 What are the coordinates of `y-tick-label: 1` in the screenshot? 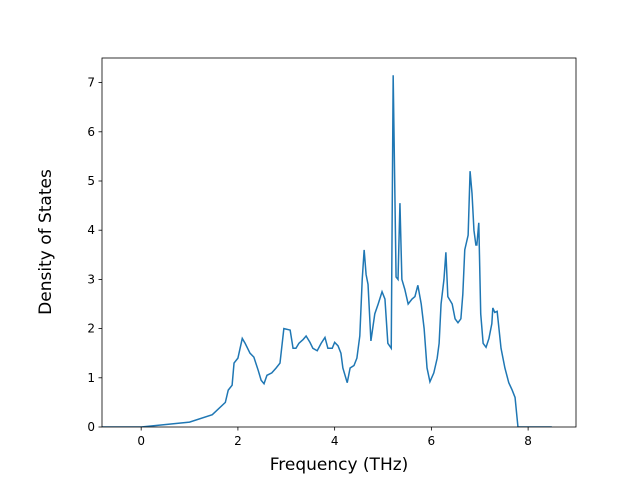 It's located at (91, 378).